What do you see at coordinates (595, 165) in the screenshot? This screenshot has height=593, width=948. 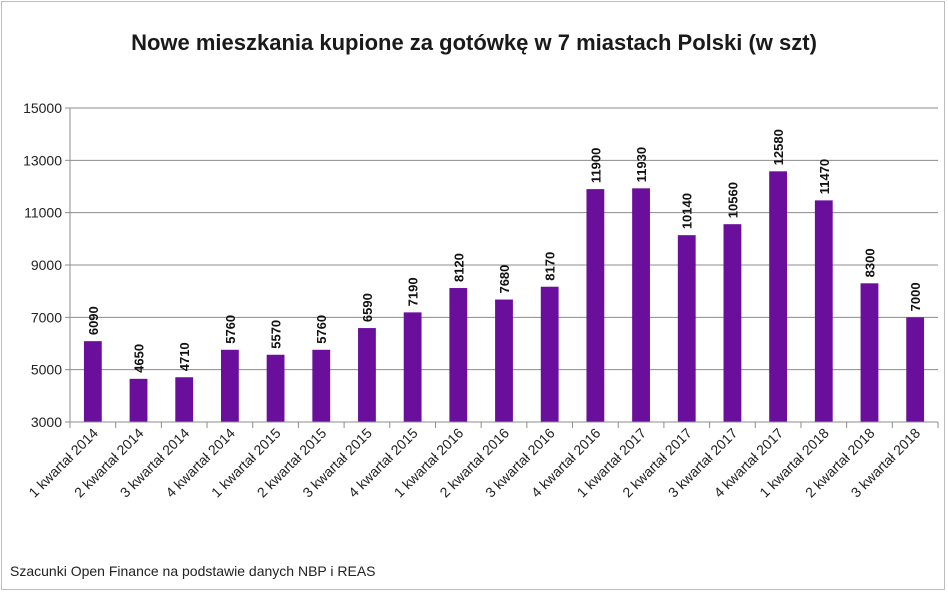 I see `data-label: 11900` at bounding box center [595, 165].